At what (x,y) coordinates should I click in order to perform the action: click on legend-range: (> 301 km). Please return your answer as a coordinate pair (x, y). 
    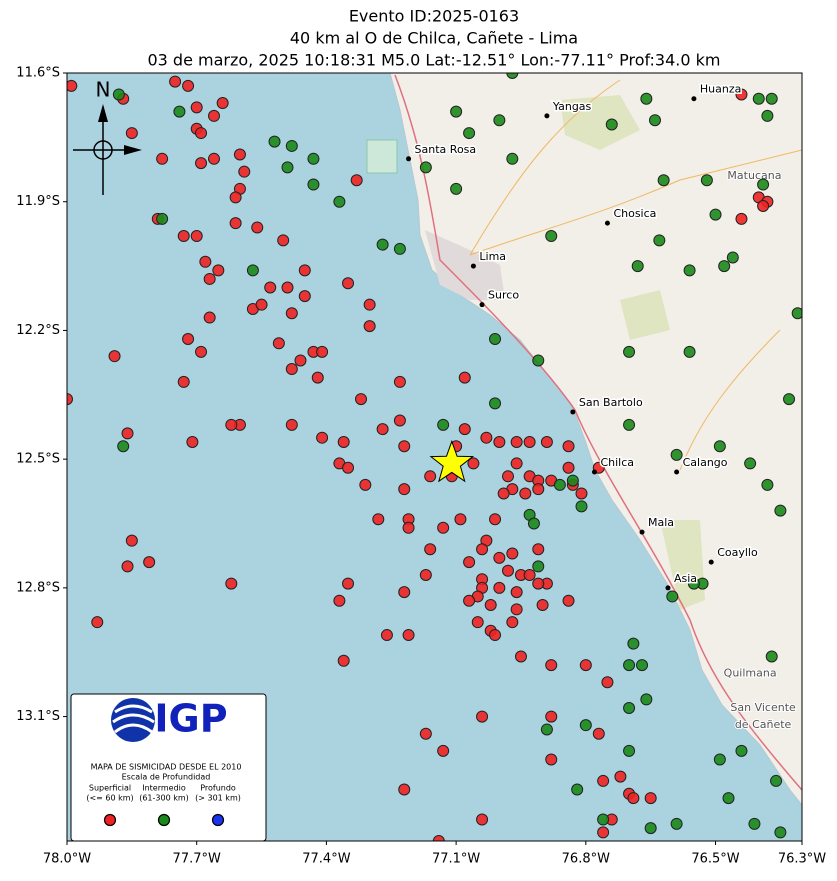
    Looking at the image, I should click on (218, 798).